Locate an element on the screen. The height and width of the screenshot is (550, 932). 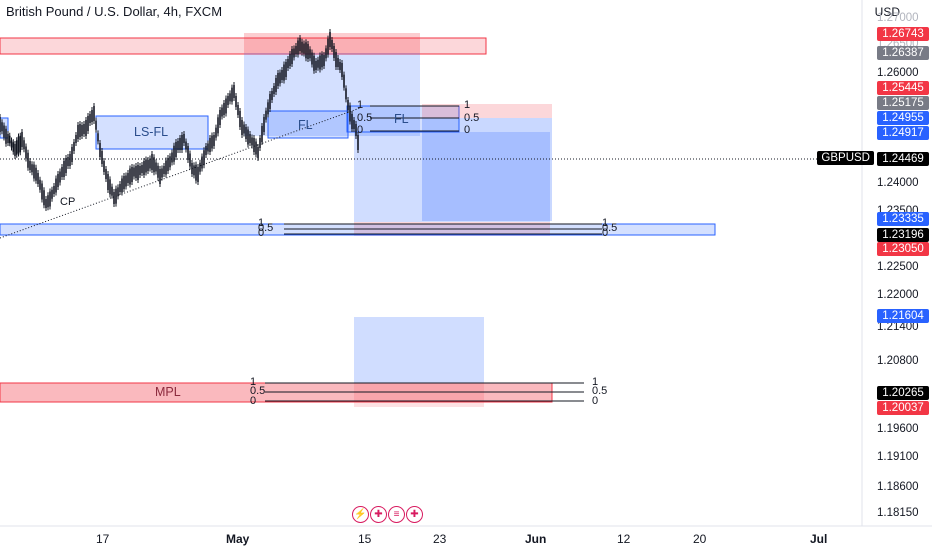
price-tag: 1.25445 is located at coordinates (903, 88).